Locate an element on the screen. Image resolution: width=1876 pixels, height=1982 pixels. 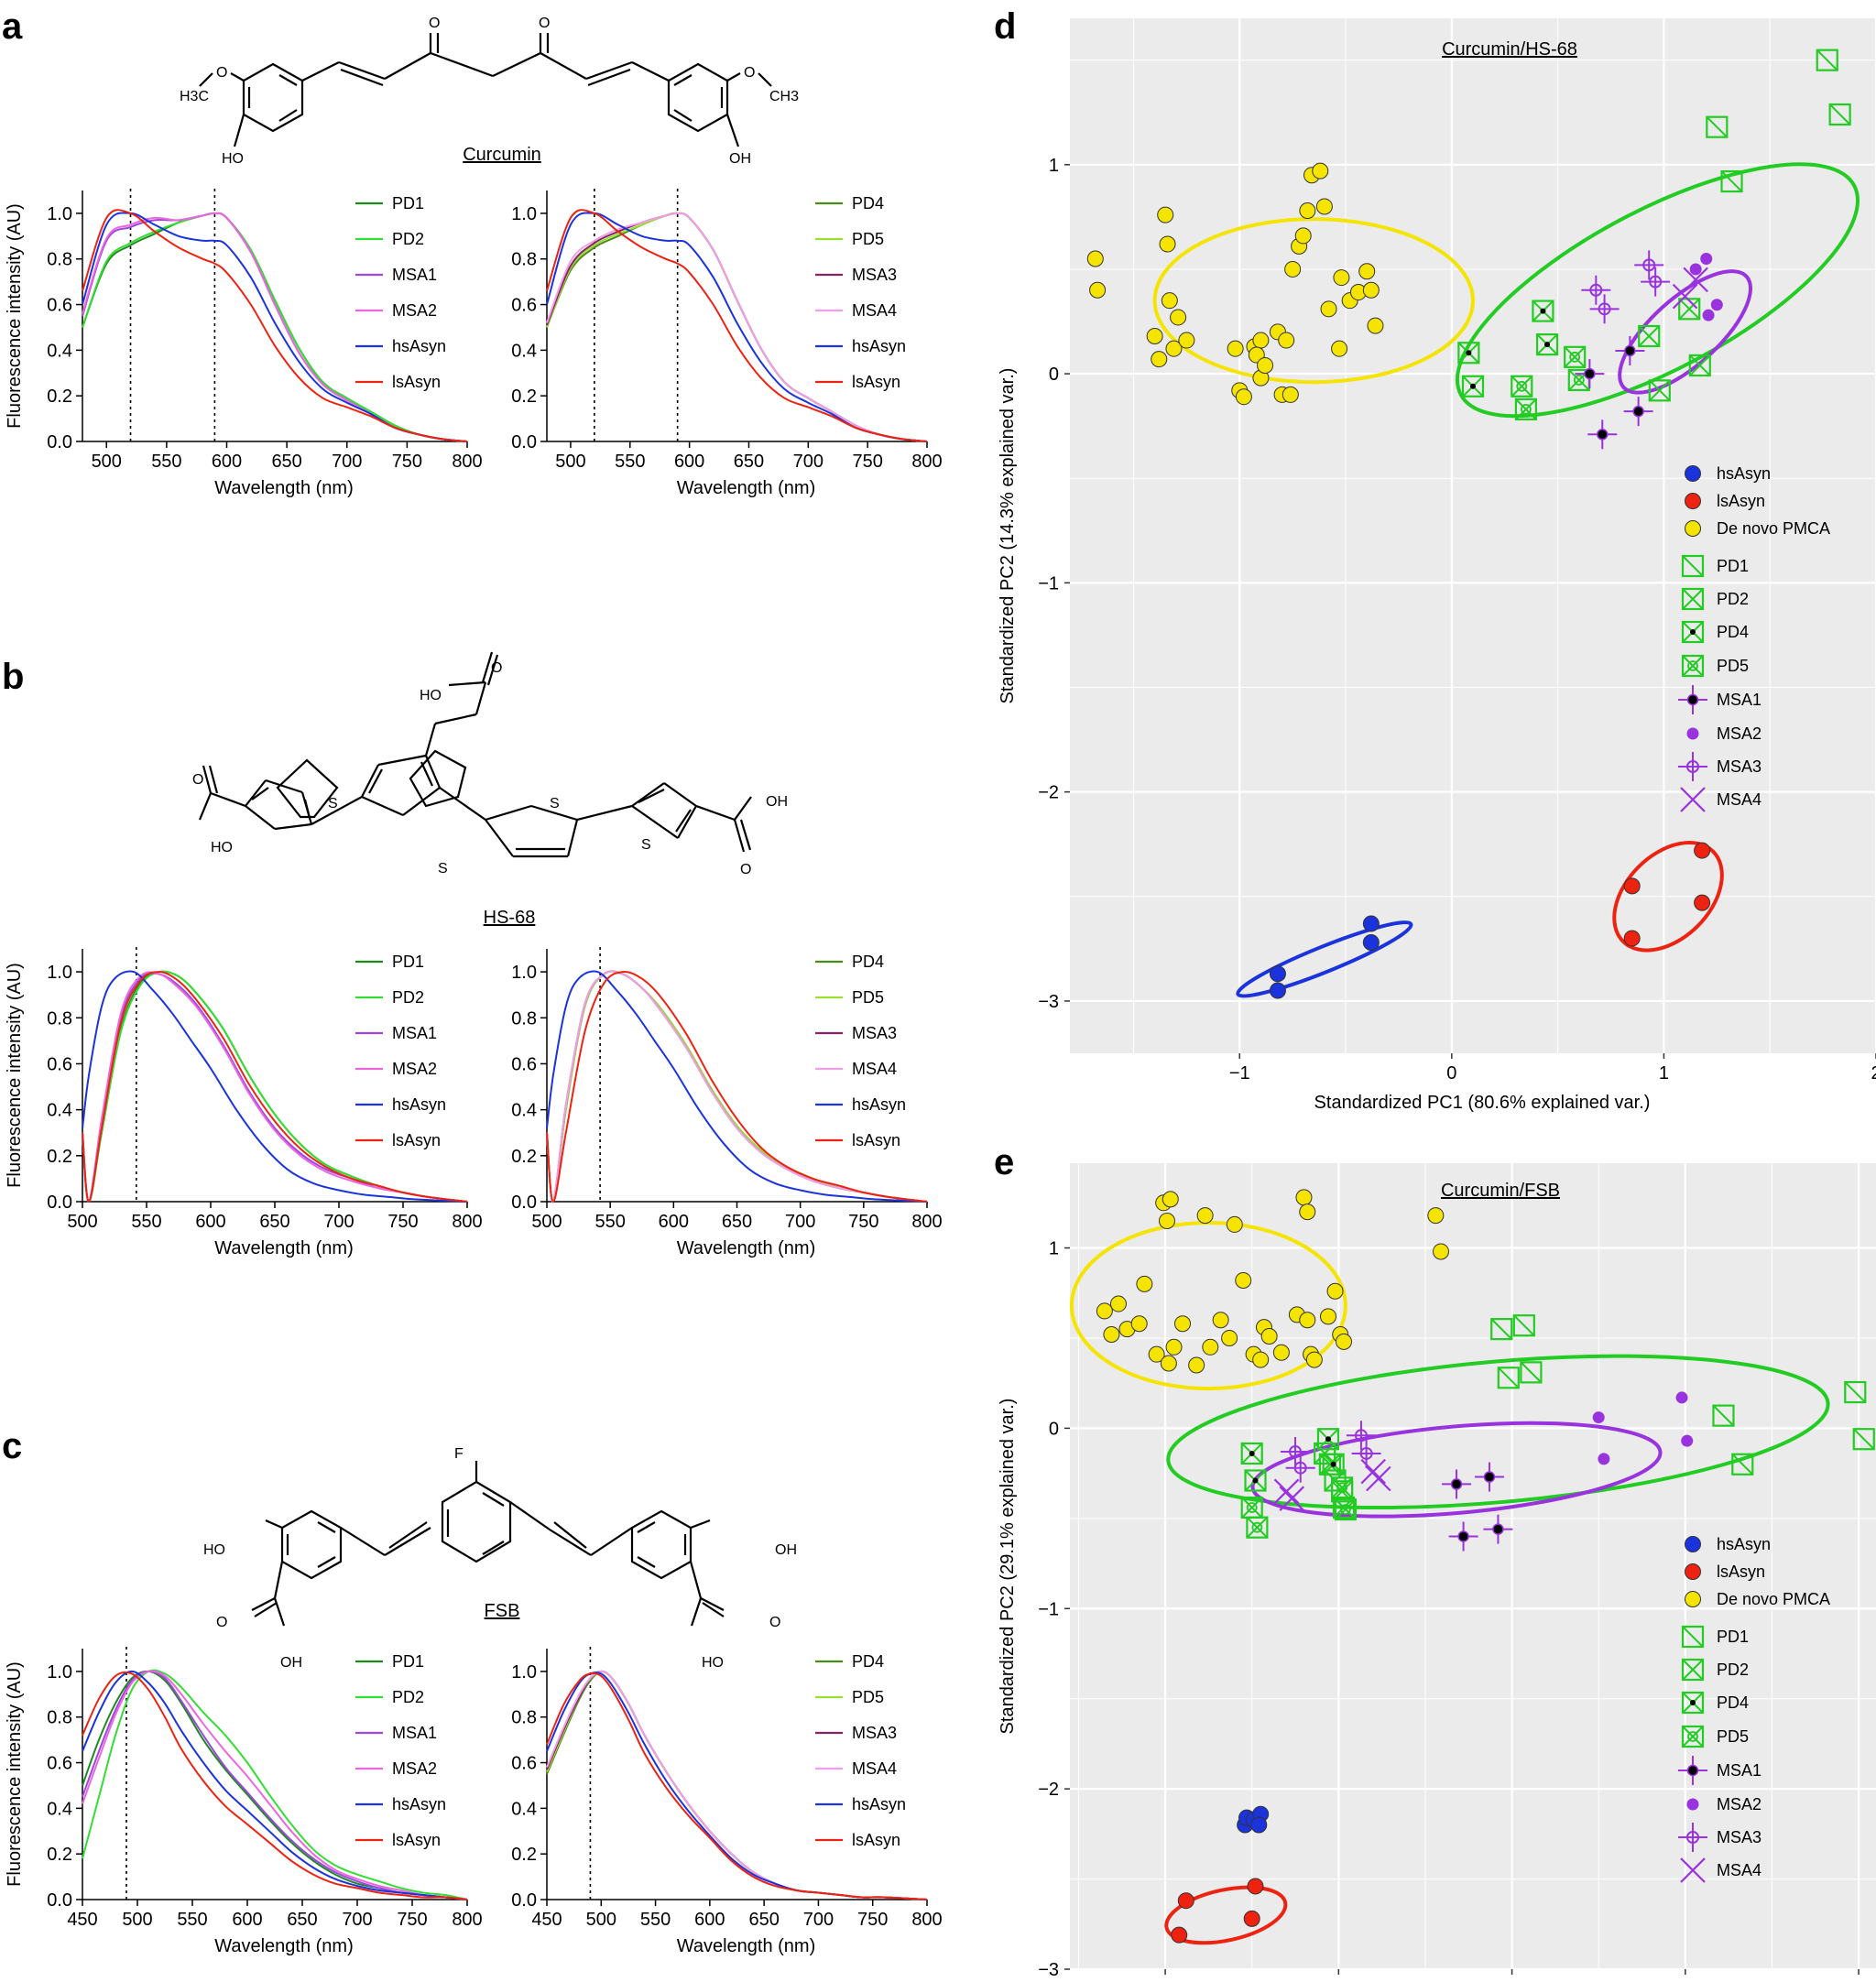
x-tick-label: 750 is located at coordinates (863, 1222).